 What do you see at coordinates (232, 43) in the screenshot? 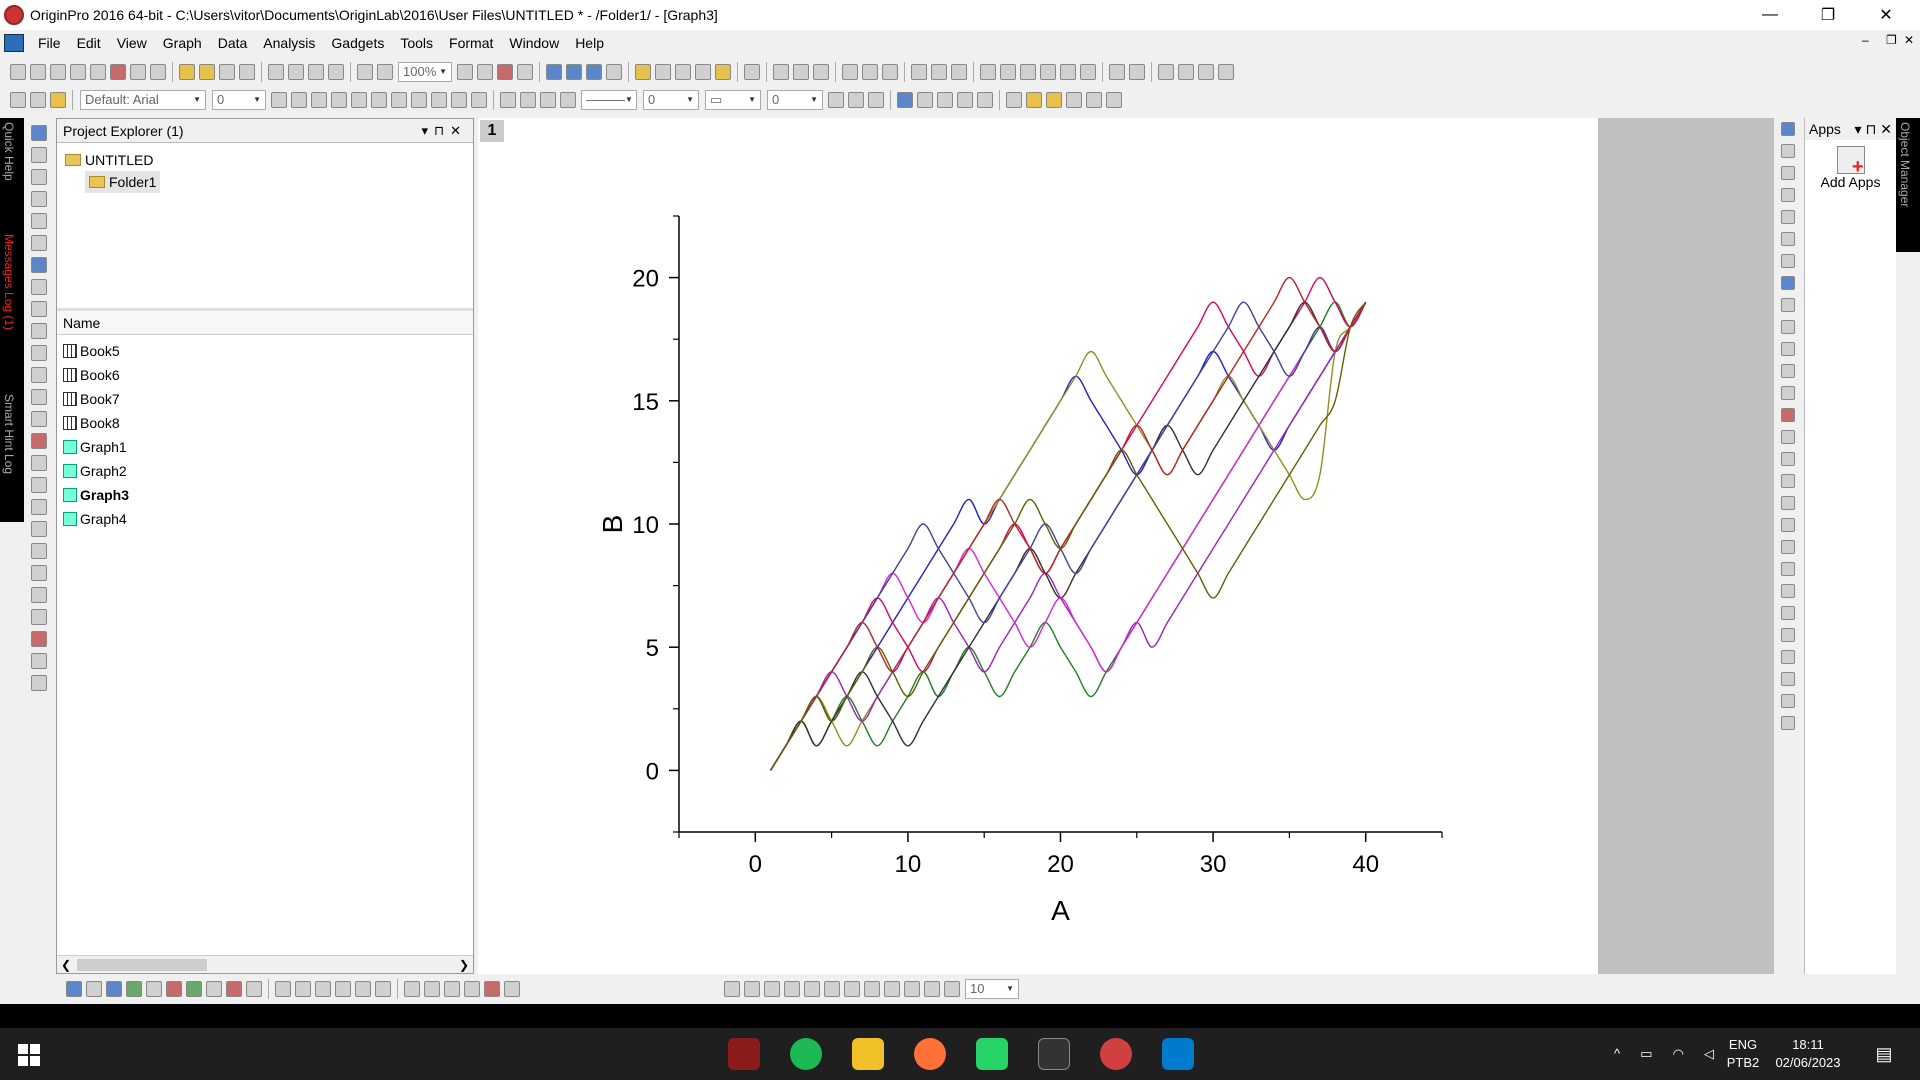
I see `menu-data: Data` at bounding box center [232, 43].